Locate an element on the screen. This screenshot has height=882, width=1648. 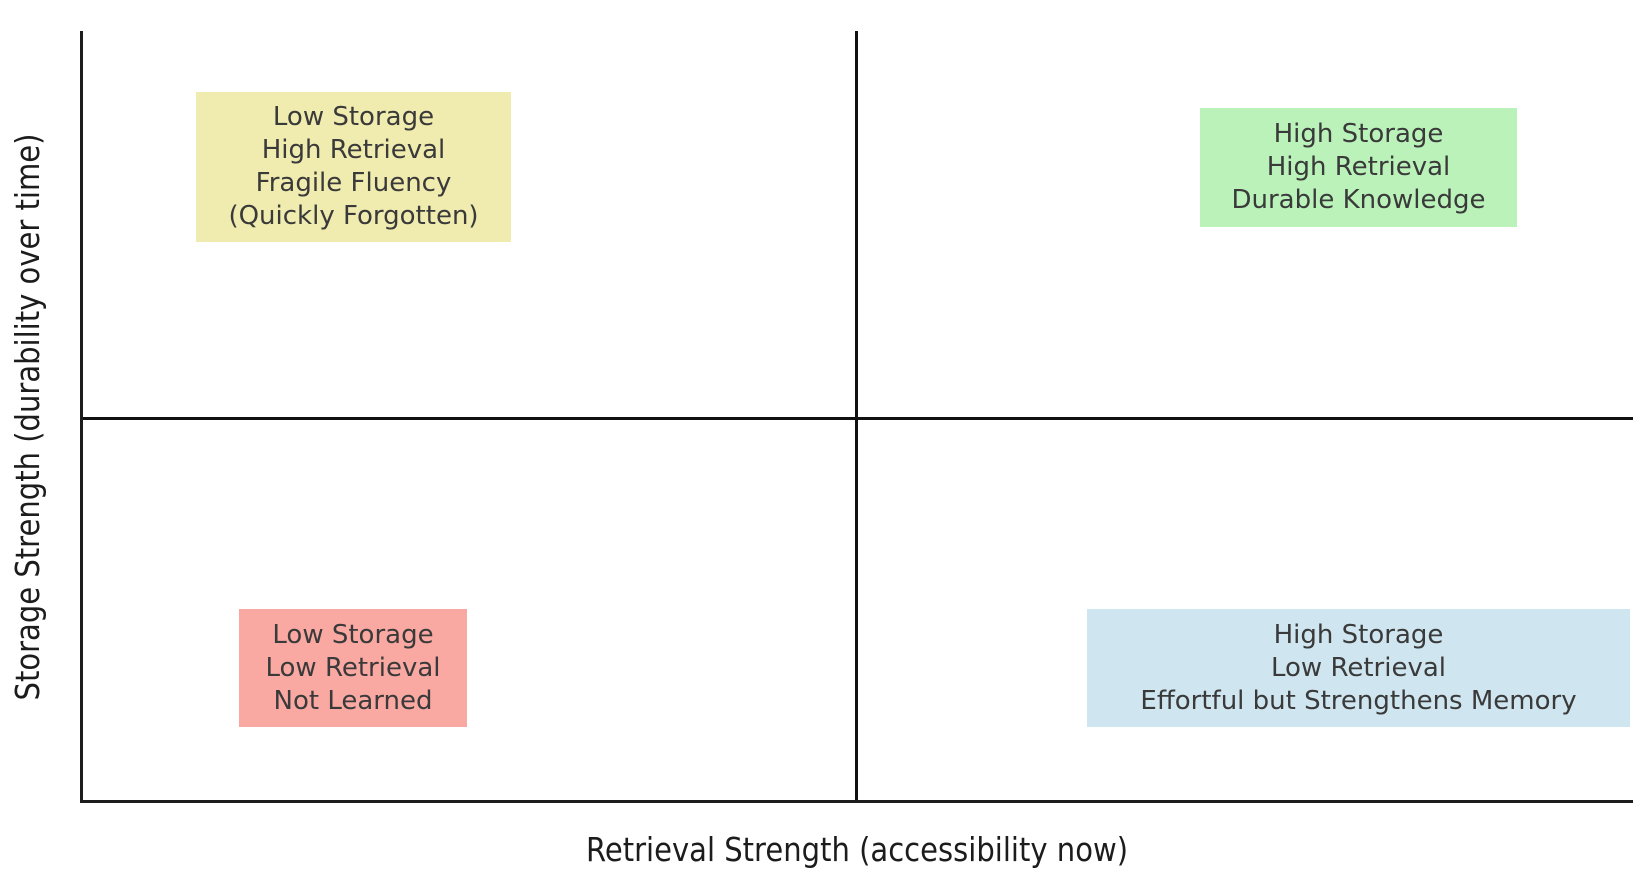
quadrant-label-line: Not Learned is located at coordinates (353, 700).